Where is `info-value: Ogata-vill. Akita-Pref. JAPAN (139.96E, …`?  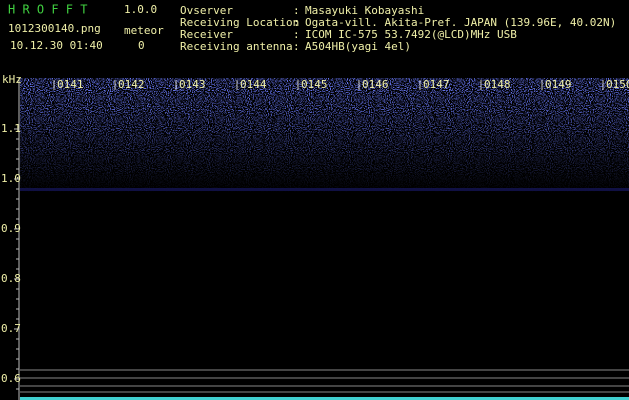
info-value: Ogata-vill. Akita-Pref. JAPAN (139.96E, … is located at coordinates (460, 22).